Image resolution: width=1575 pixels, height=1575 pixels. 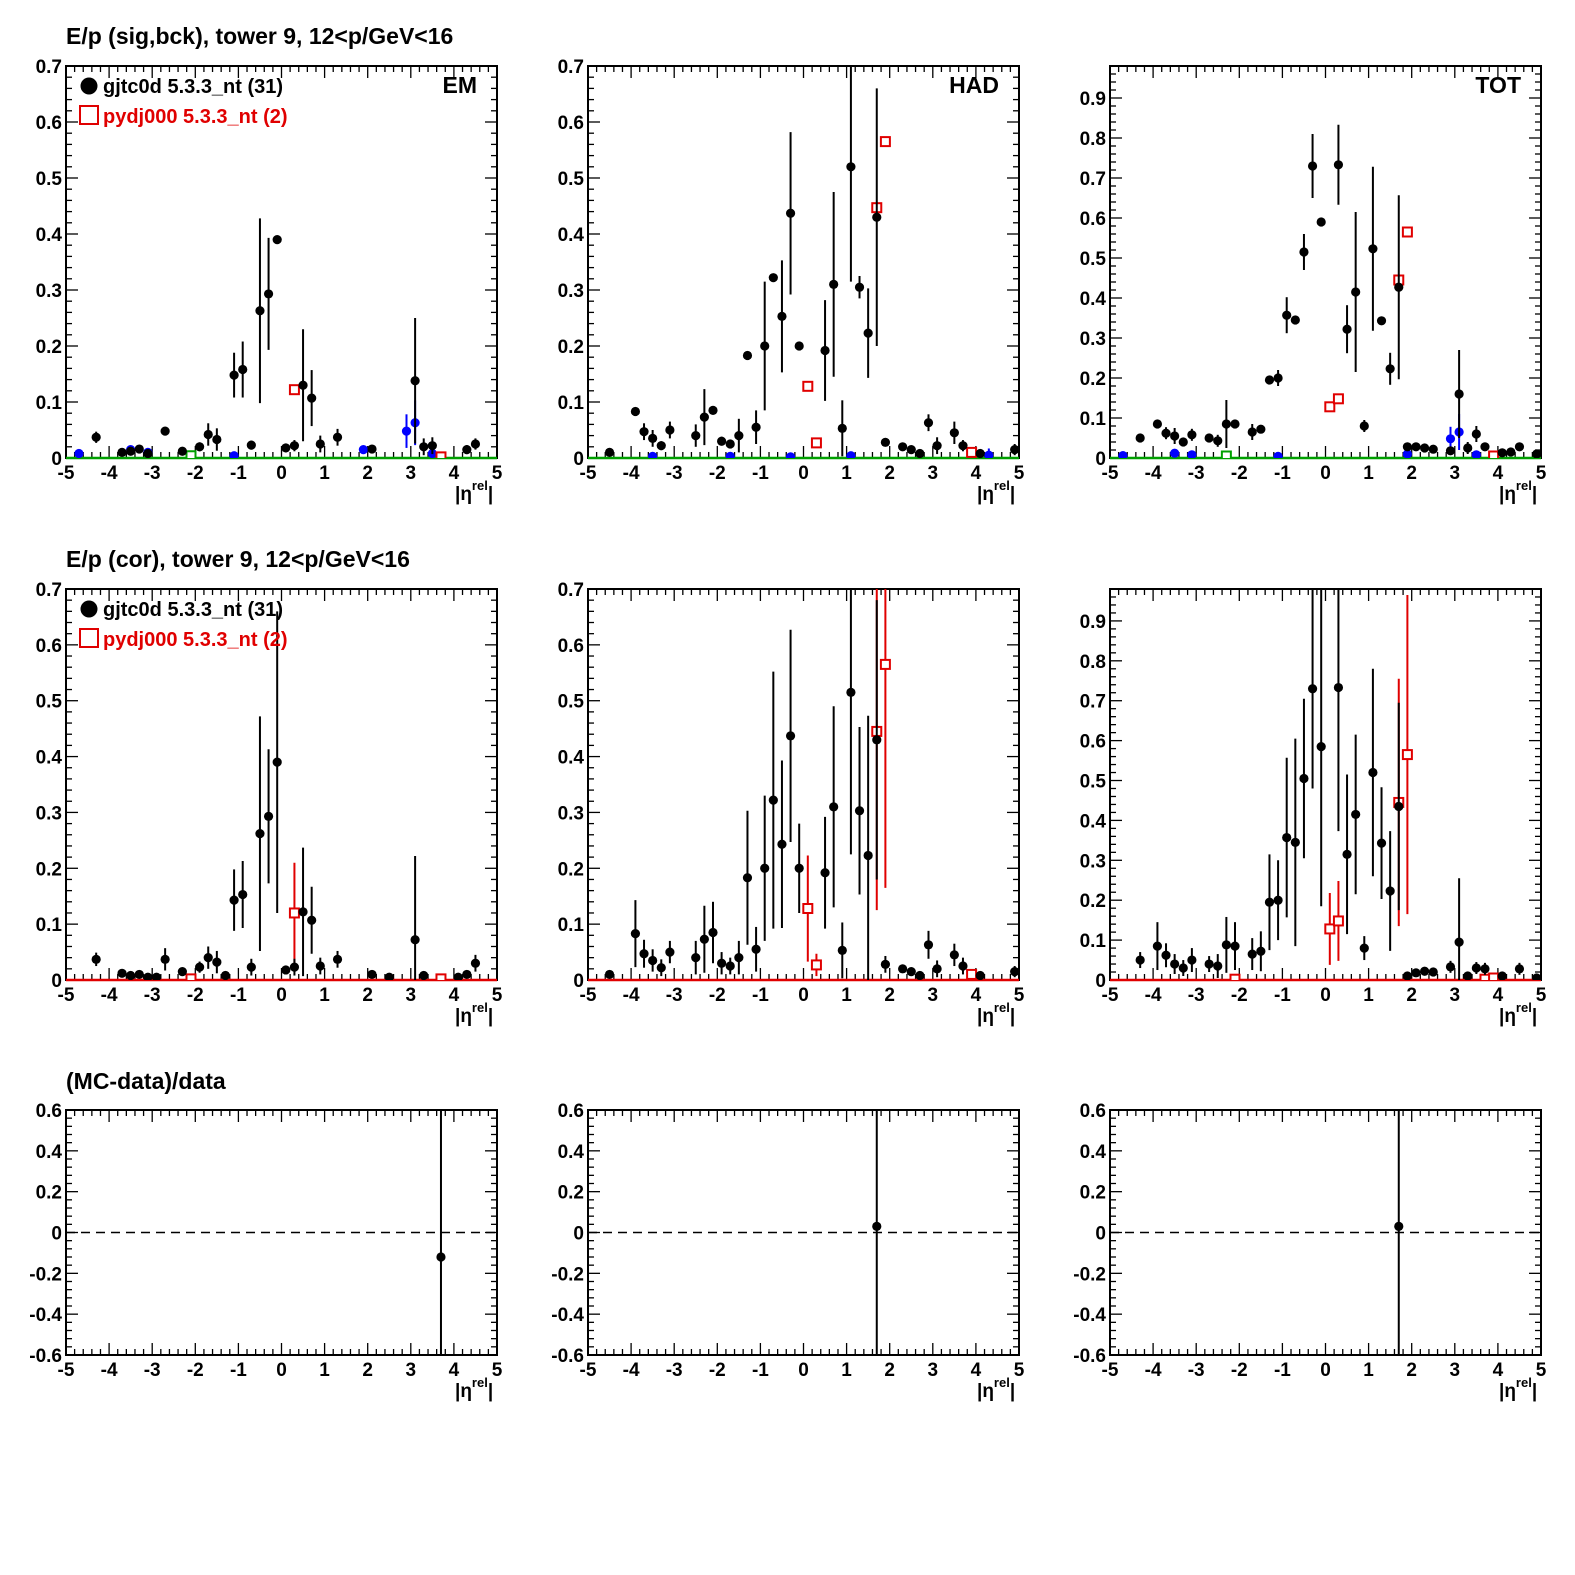 I want to click on x-tick-label: -3, so click(x=152, y=995).